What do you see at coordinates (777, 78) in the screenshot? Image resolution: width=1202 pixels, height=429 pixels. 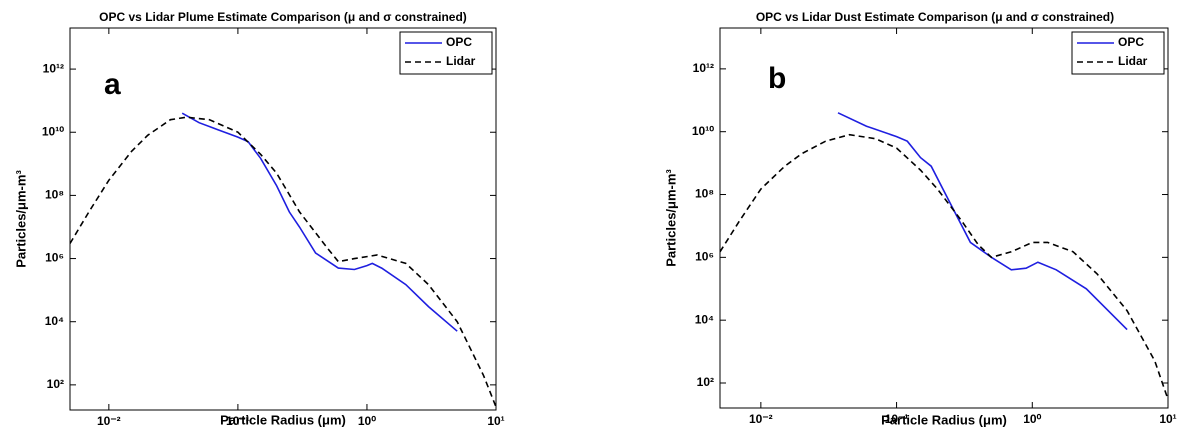 I see `panel-label: b` at bounding box center [777, 78].